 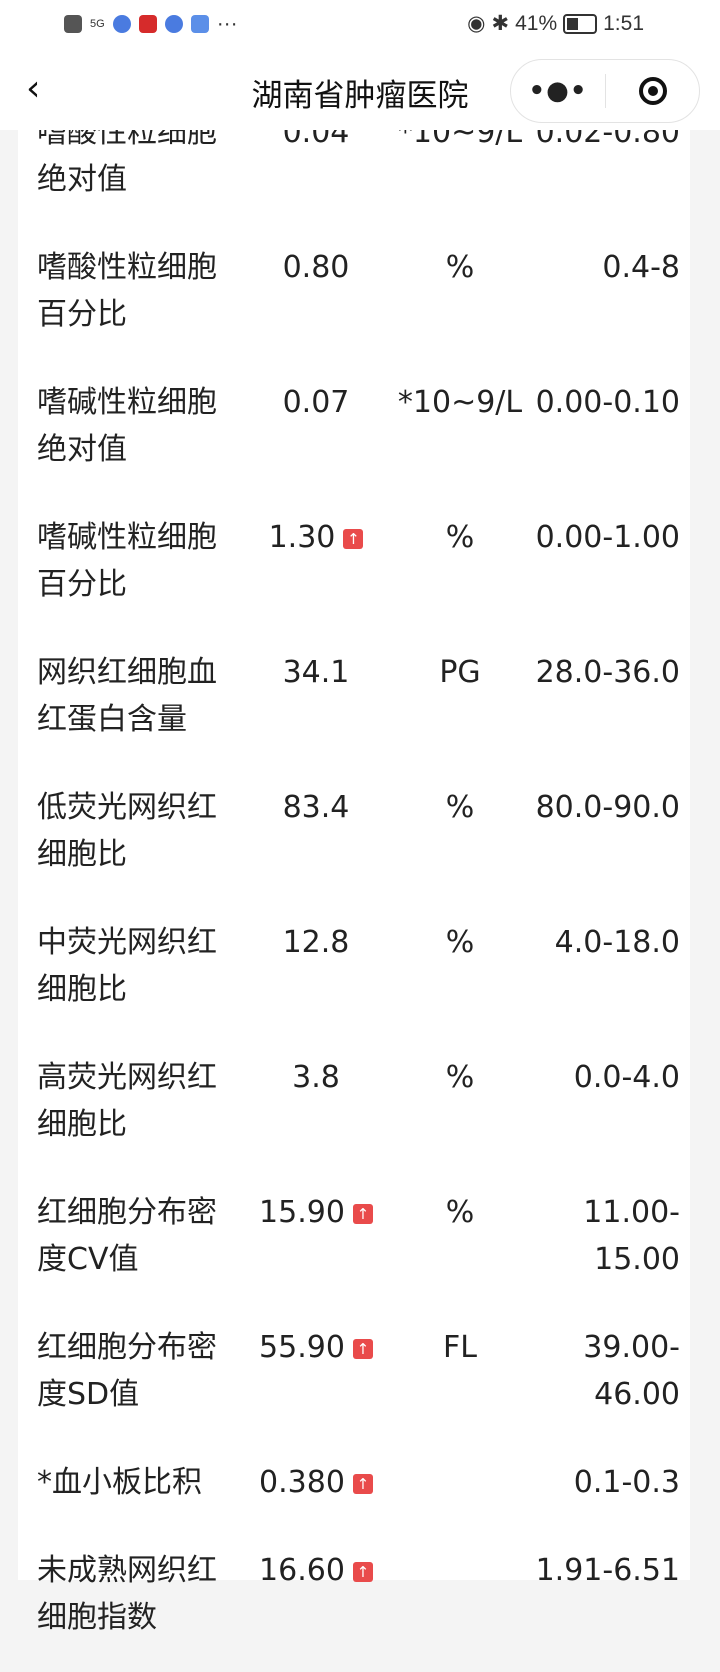 I want to click on status-bar: 5G ··· ◉ ✱ 41% 1:51, so click(x=360, y=25).